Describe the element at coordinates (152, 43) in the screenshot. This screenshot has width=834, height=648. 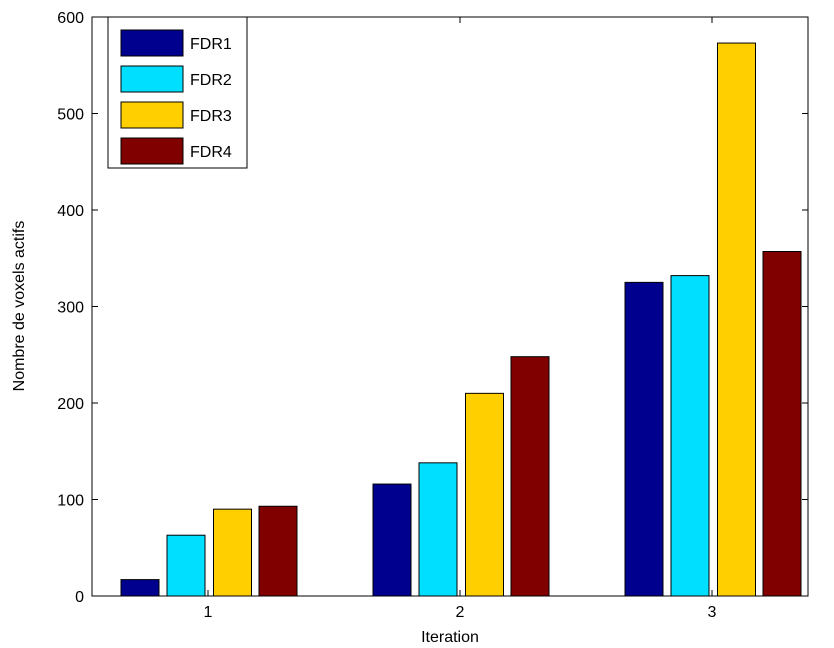
I see `legend-swatch-fdr1` at that location.